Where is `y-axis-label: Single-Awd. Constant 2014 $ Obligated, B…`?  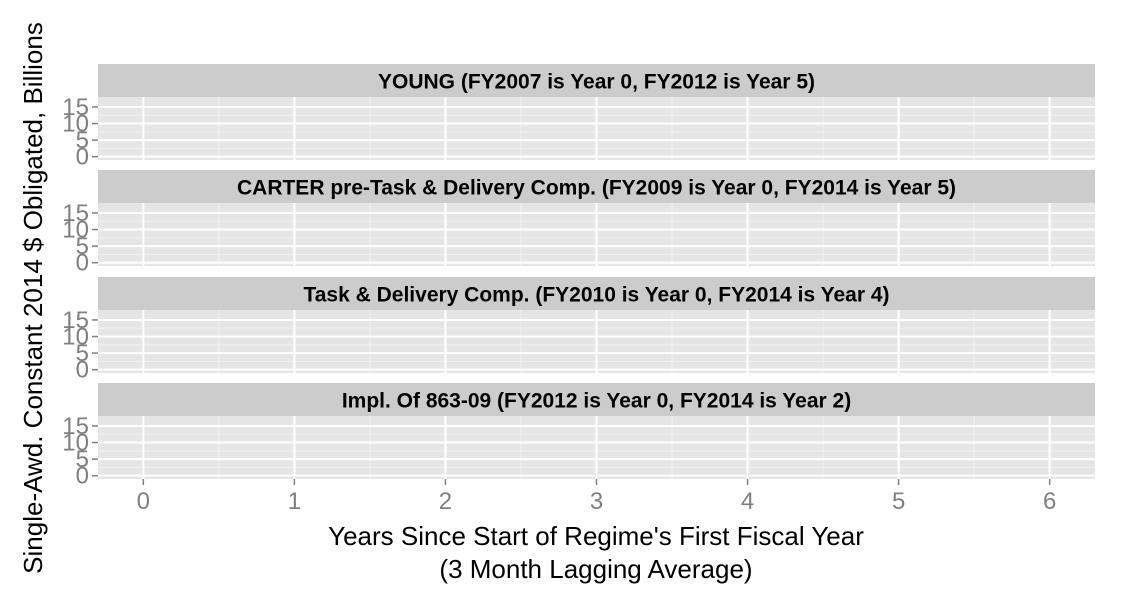 y-axis-label: Single-Awd. Constant 2014 $ Obligated, B… is located at coordinates (33, 298).